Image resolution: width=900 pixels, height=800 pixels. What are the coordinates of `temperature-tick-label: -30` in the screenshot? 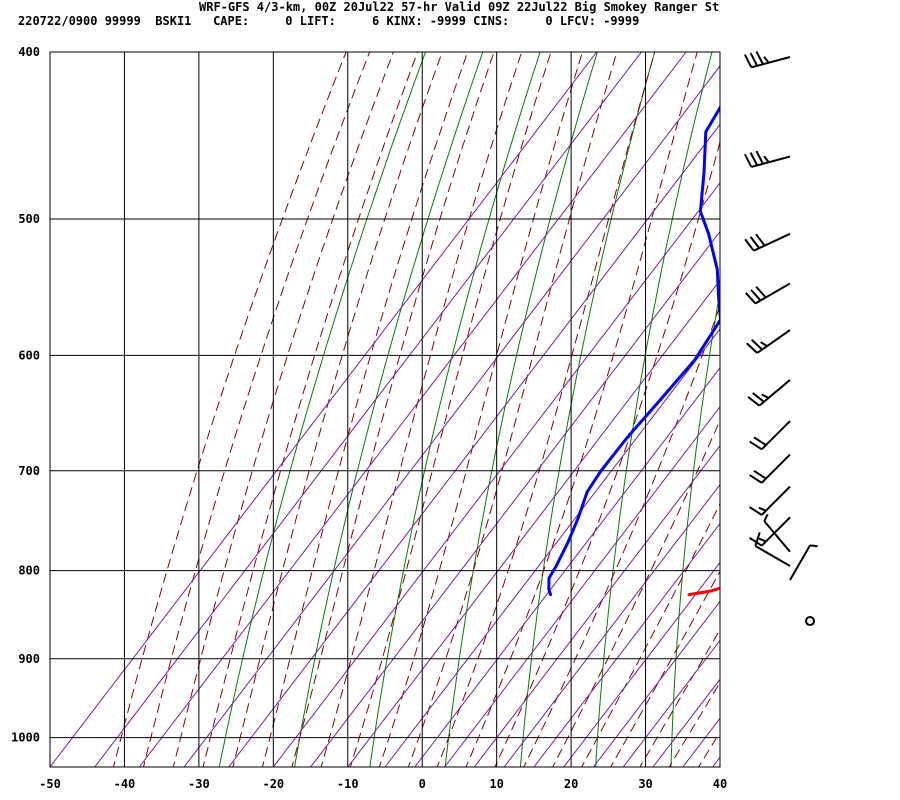 It's located at (199, 784).